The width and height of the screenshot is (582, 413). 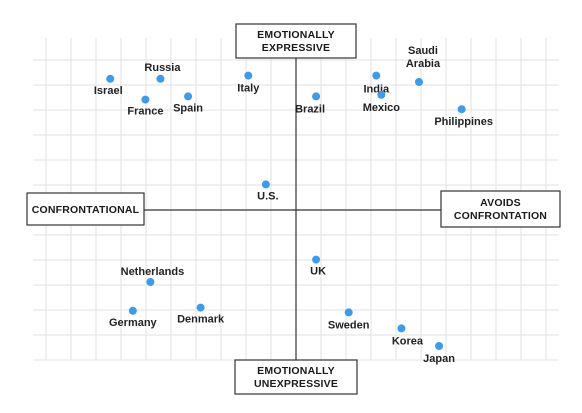 I want to click on point-u-s-, so click(x=265, y=184).